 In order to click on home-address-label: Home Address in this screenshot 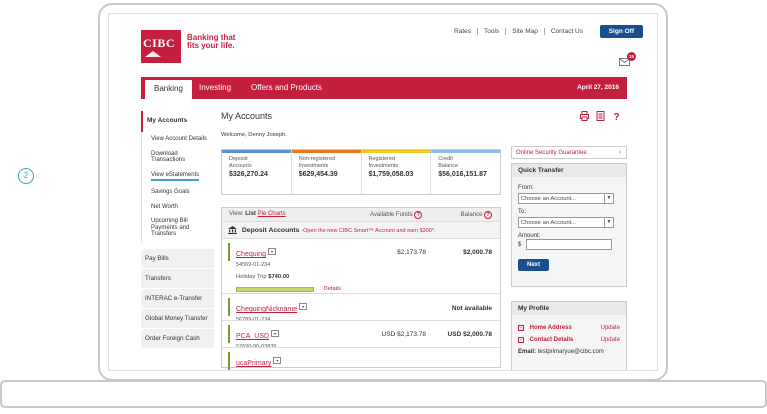, I will do `click(550, 328)`.